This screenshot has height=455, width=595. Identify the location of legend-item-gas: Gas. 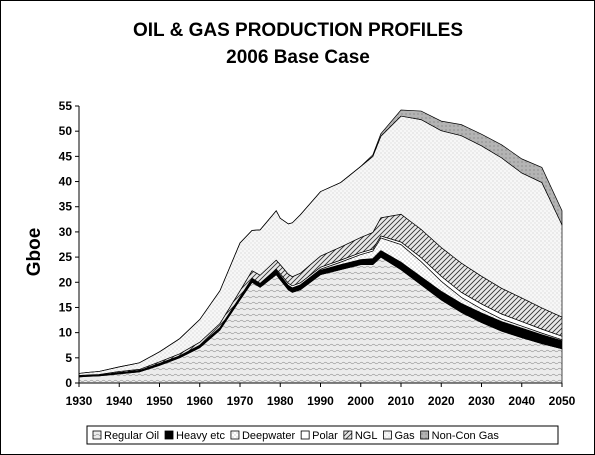
(399, 436).